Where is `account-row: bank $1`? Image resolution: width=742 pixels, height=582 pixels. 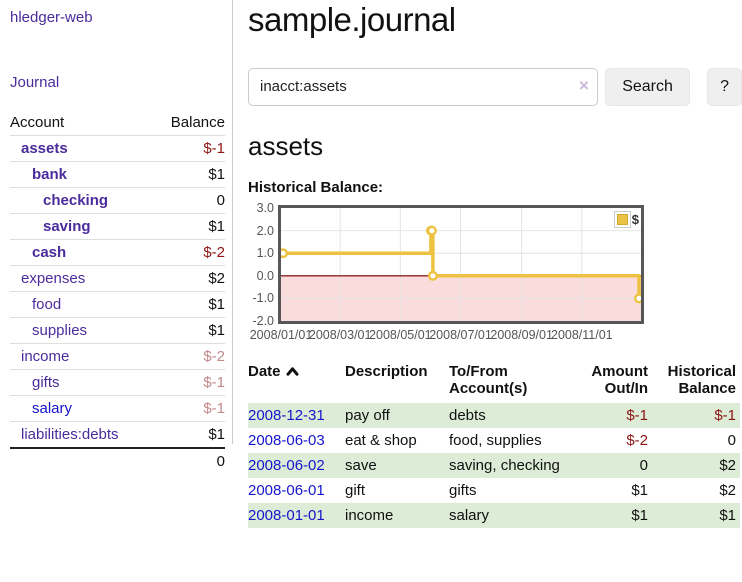
account-row: bank $1 is located at coordinates (117, 174).